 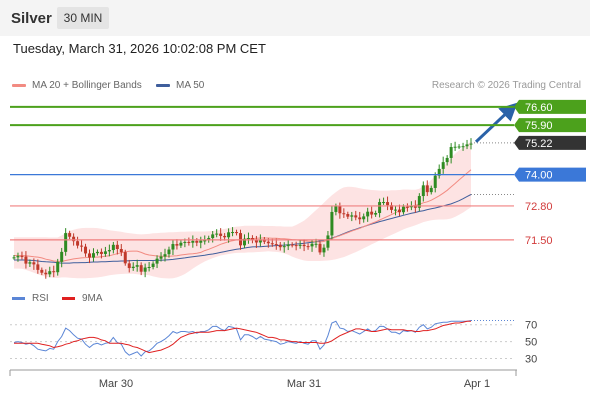 I want to click on copyright-notice: Research © 2026 Trading Central, so click(x=506, y=85).